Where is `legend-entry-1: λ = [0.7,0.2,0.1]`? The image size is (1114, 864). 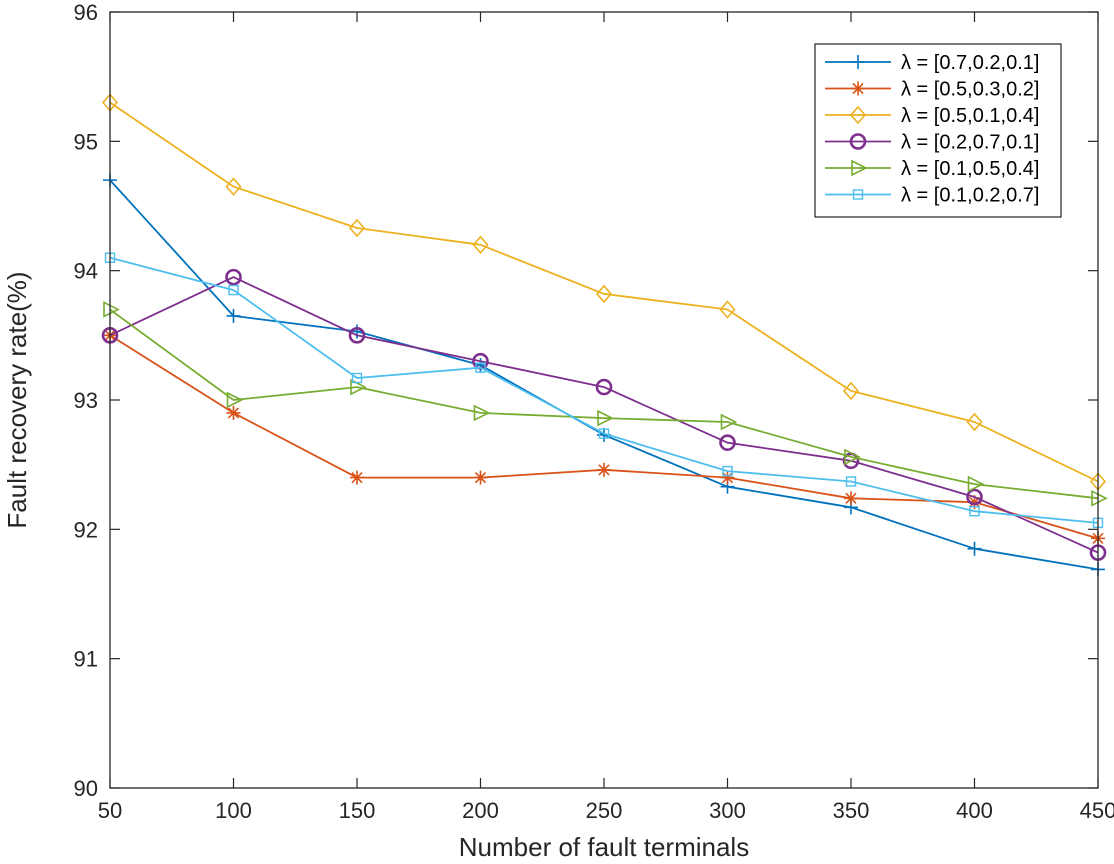
legend-entry-1: λ = [0.7,0.2,0.1] is located at coordinates (932, 63).